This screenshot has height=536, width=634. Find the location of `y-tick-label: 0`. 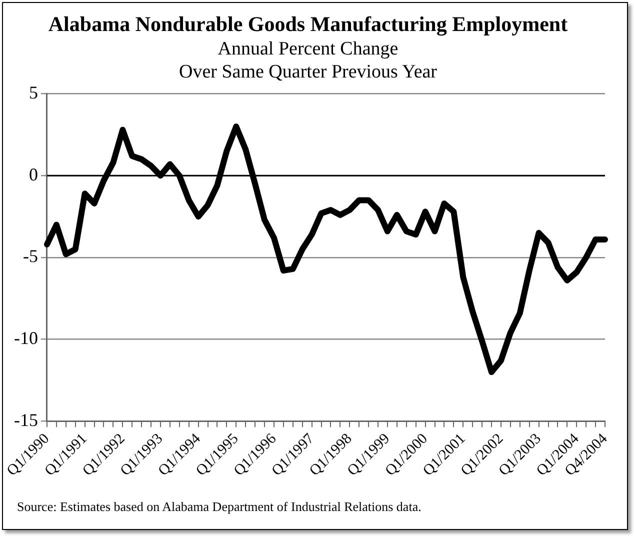

y-tick-label: 0 is located at coordinates (33, 174).